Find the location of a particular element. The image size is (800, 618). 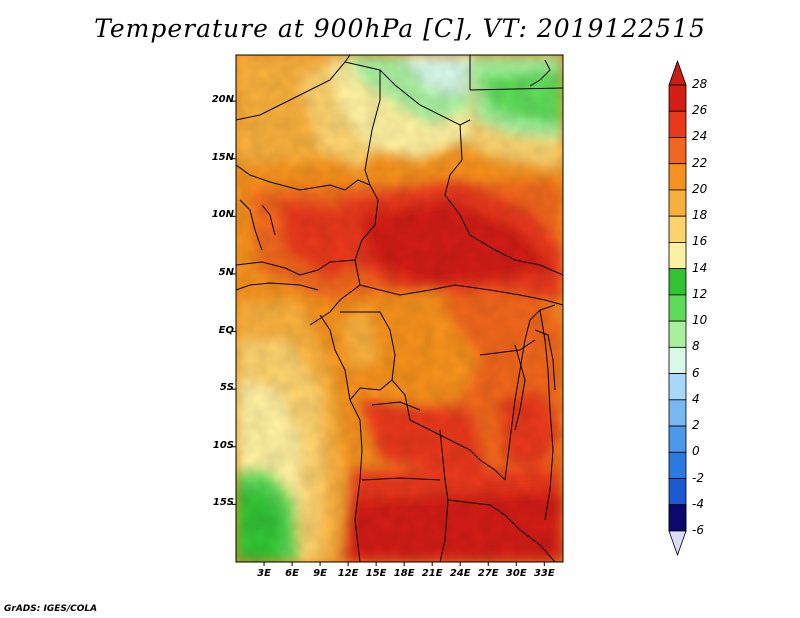

colorbar-level-label: 0 is located at coordinates (696, 451).